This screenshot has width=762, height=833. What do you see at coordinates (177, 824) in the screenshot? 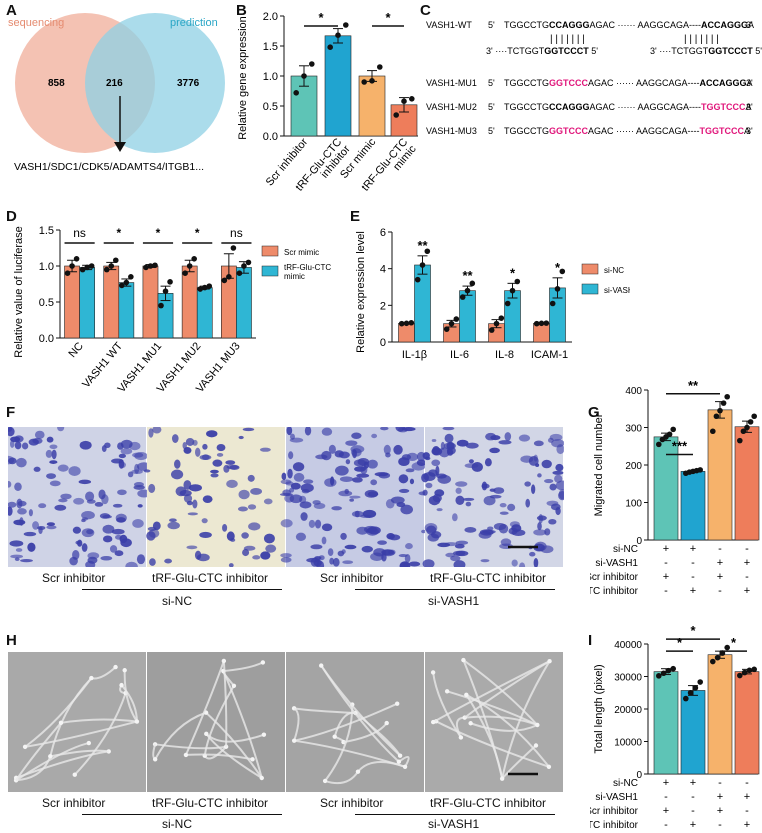
I see `h-group-label-1: si-NC` at bounding box center [177, 824].